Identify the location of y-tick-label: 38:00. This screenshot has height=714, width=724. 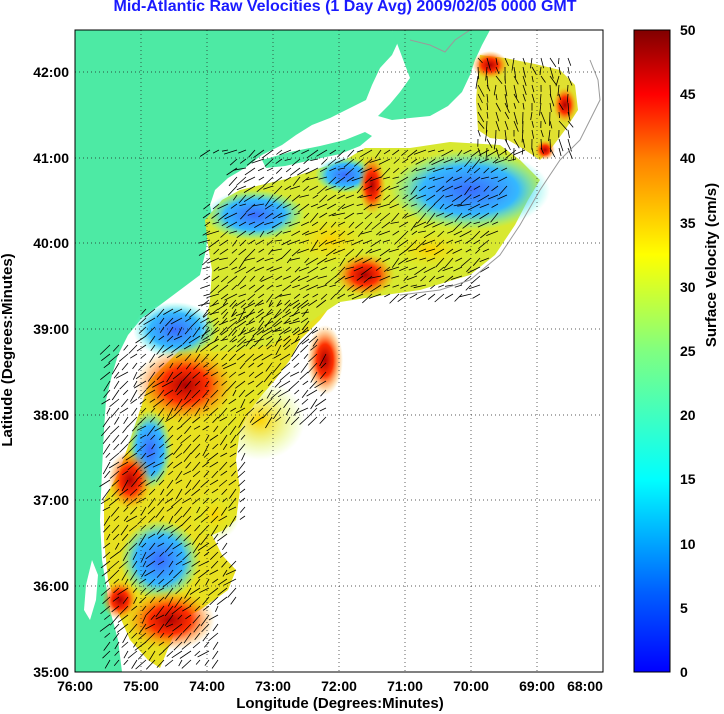
(51, 415).